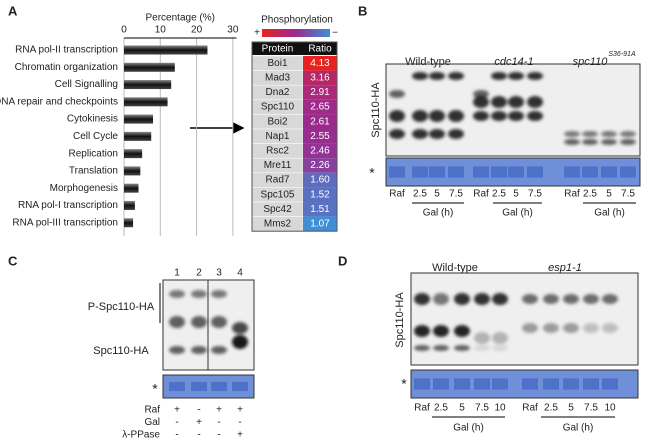  What do you see at coordinates (278, 107) in the screenshot?
I see `protein-name: Spc110` at bounding box center [278, 107].